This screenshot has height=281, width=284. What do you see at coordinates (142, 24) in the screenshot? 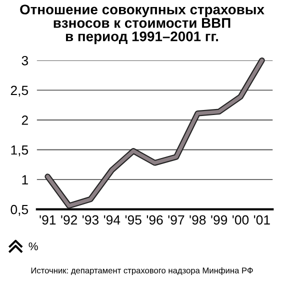
I see `chart-title: Отношение совокупных страховых взносов к стоимости ВВП в период 1991–2001 гг.` at bounding box center [142, 24].